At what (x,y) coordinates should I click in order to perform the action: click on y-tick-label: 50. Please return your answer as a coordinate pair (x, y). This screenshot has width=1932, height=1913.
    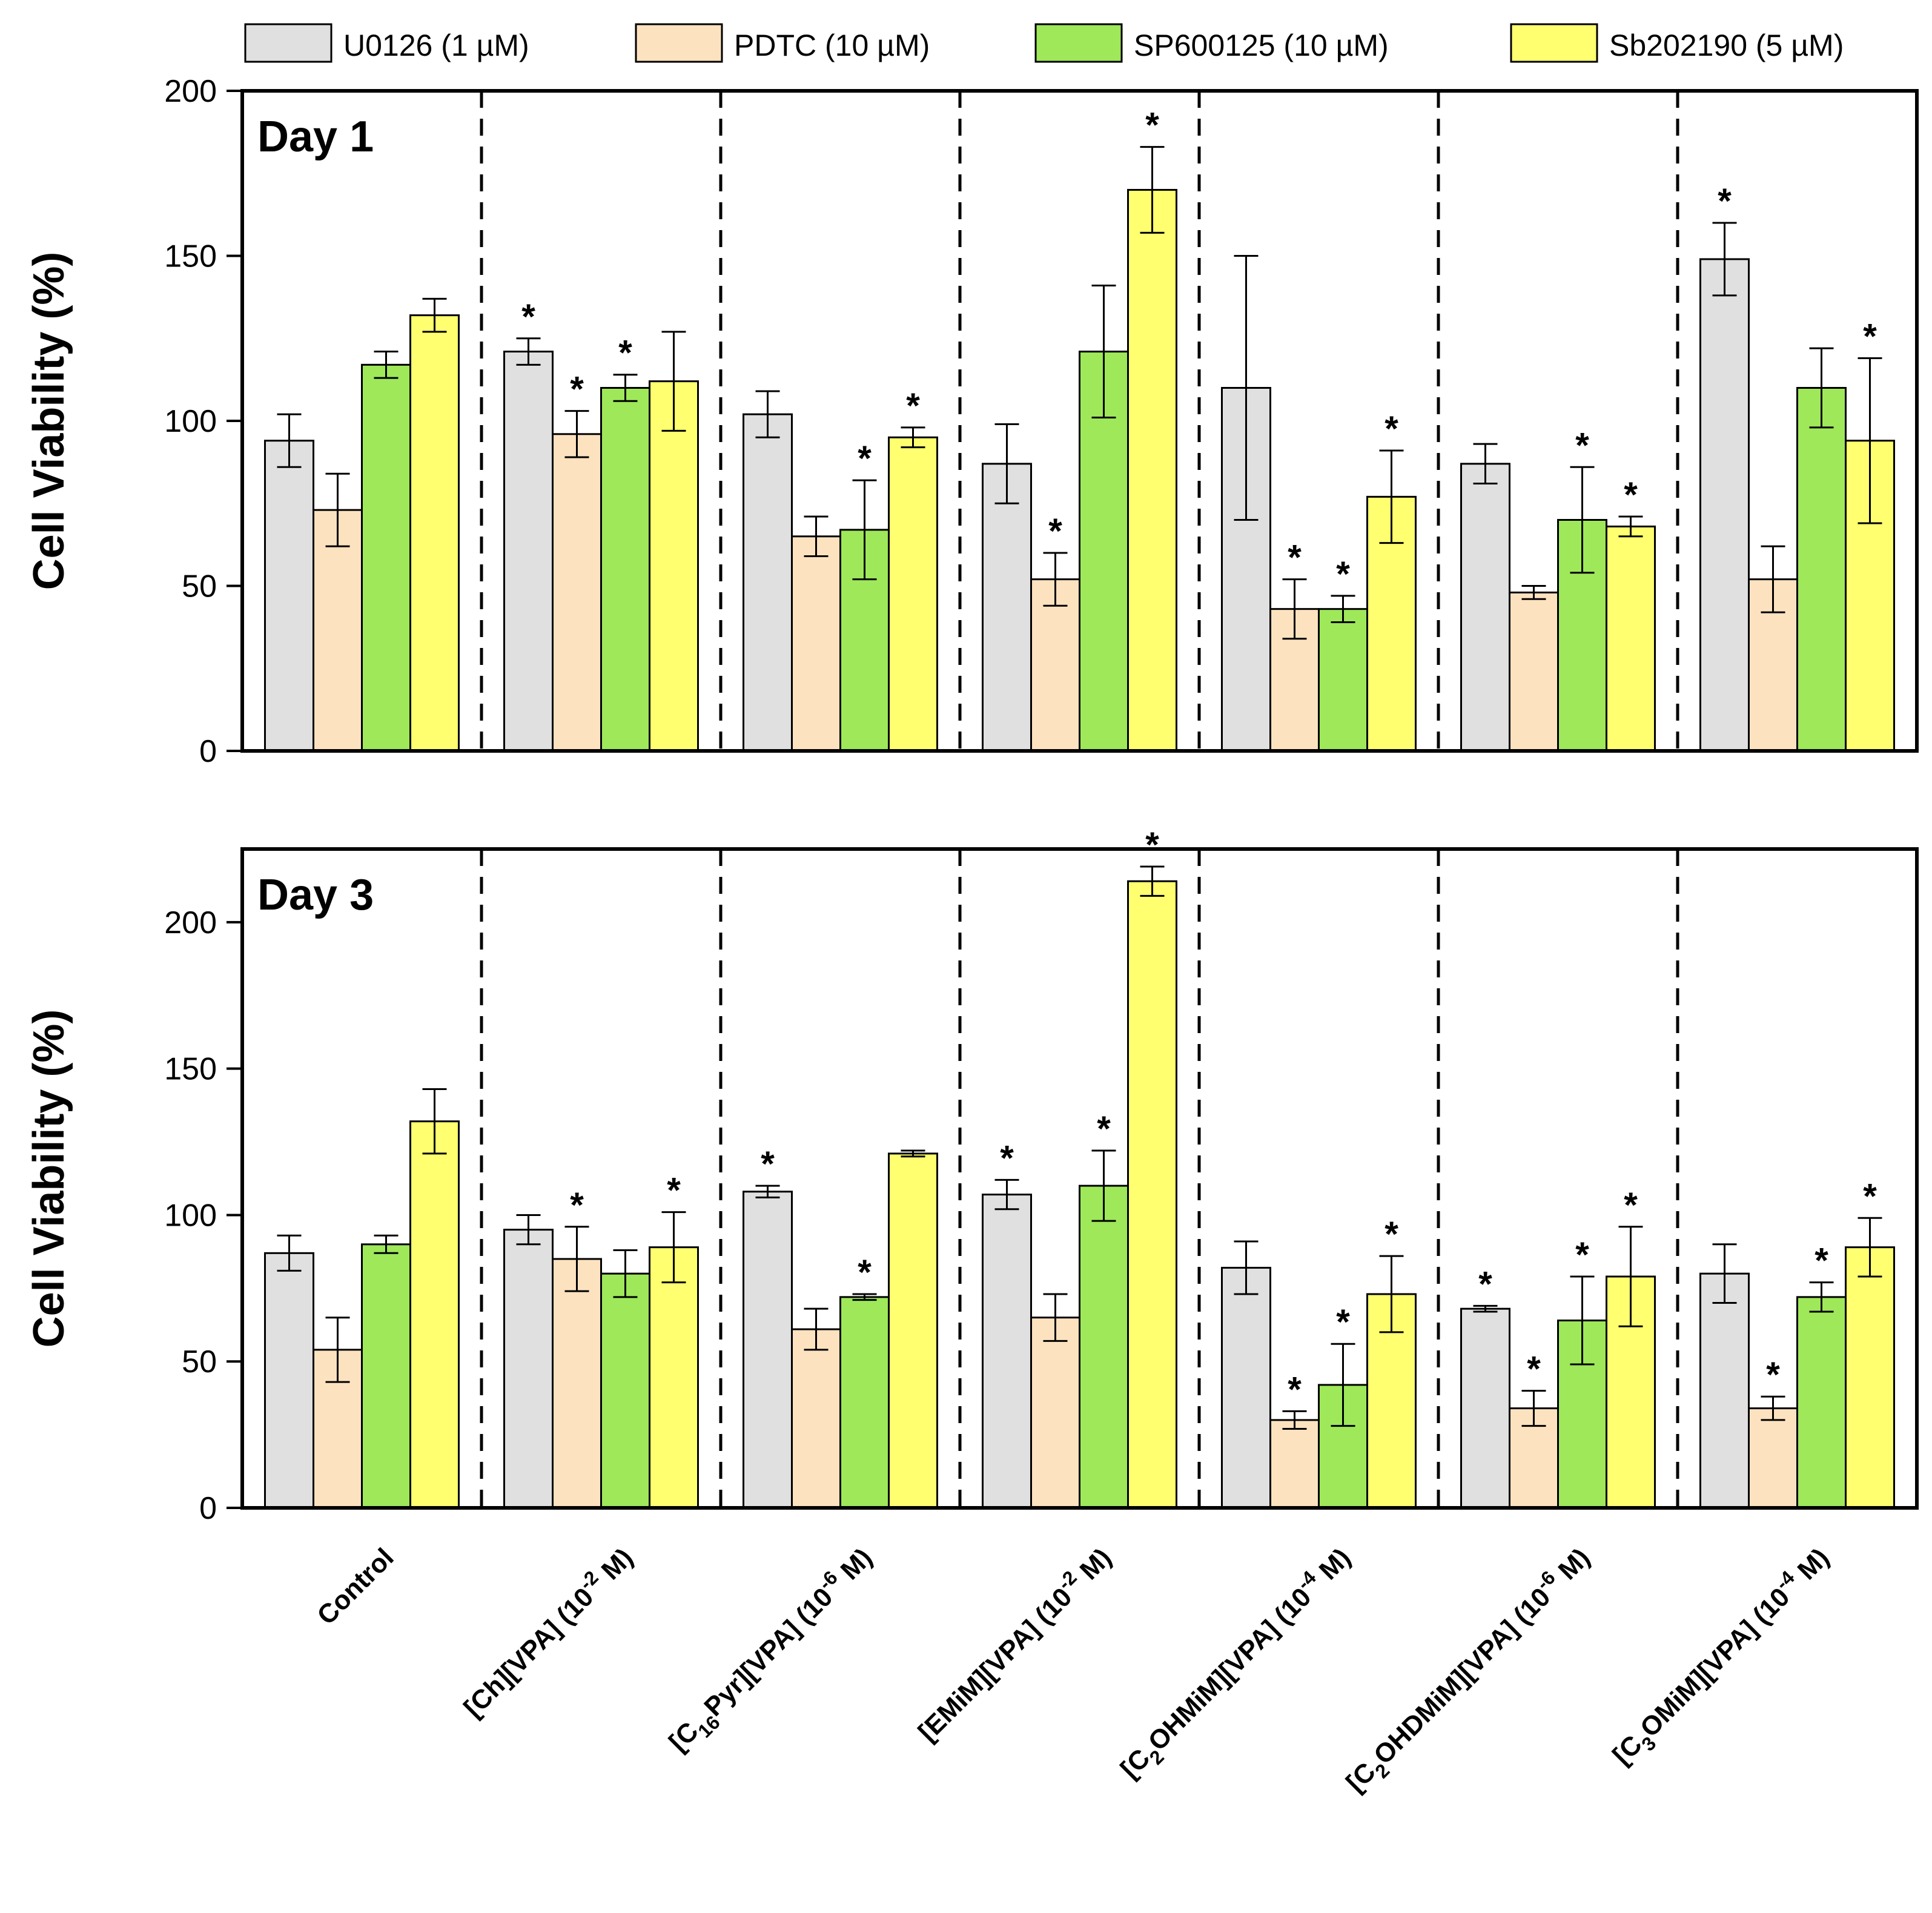
    Looking at the image, I should click on (200, 1361).